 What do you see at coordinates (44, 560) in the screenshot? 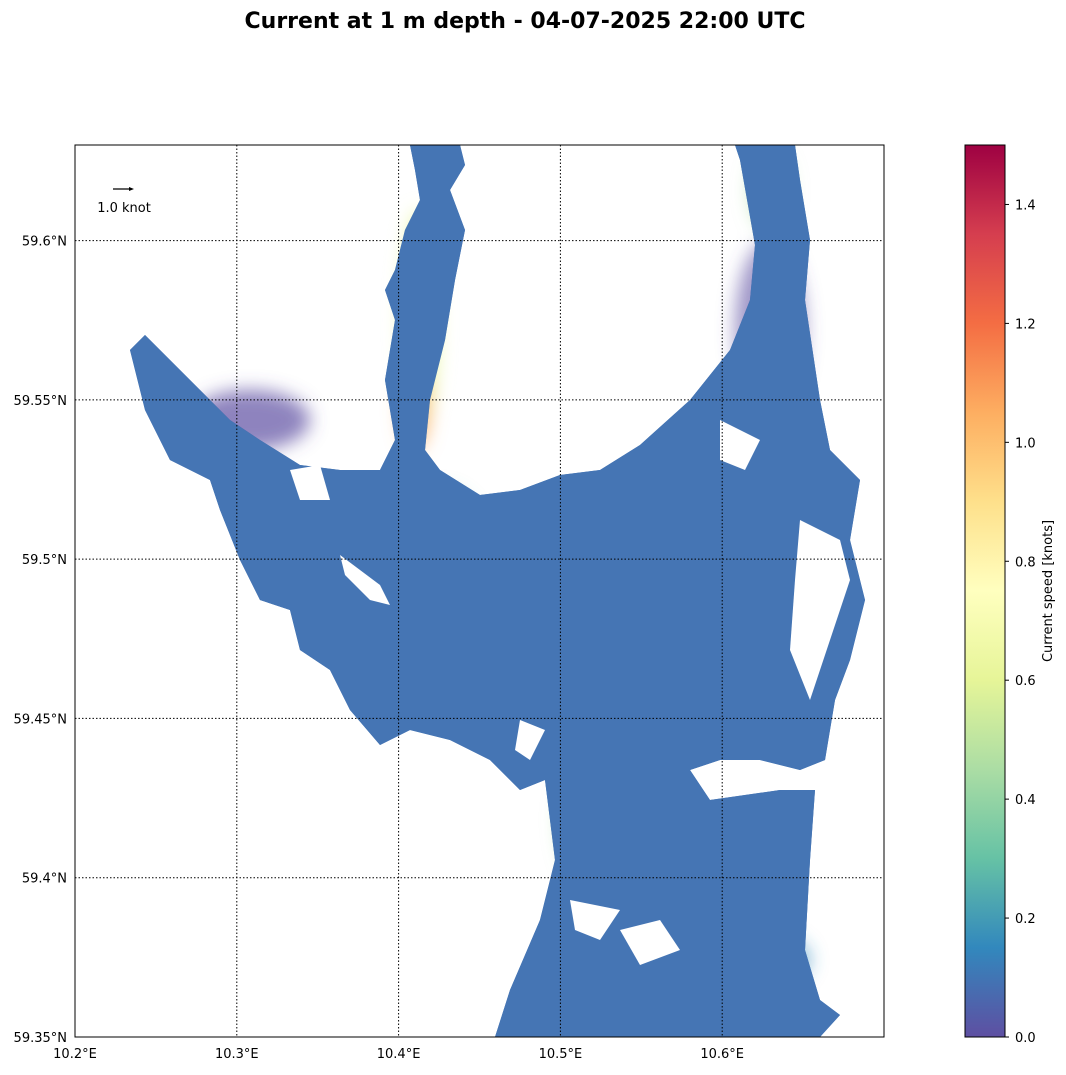
I see `y-tick-label: 59.5°N` at bounding box center [44, 560].